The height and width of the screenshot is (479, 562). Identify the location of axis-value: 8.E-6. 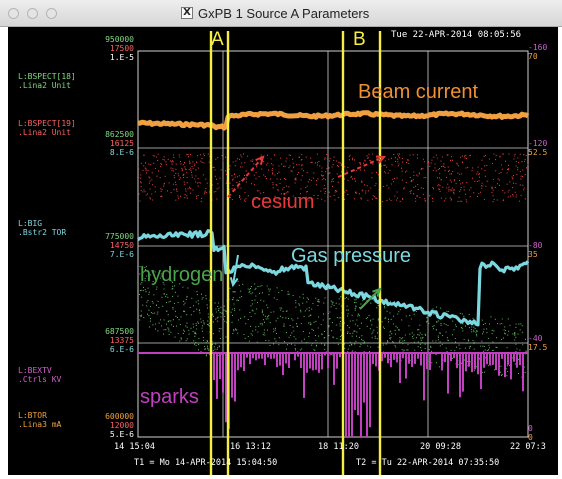
(121, 152).